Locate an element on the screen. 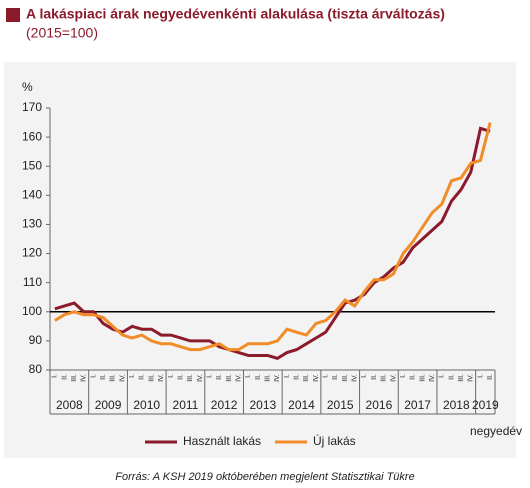  year-label: 2015 is located at coordinates (340, 405).